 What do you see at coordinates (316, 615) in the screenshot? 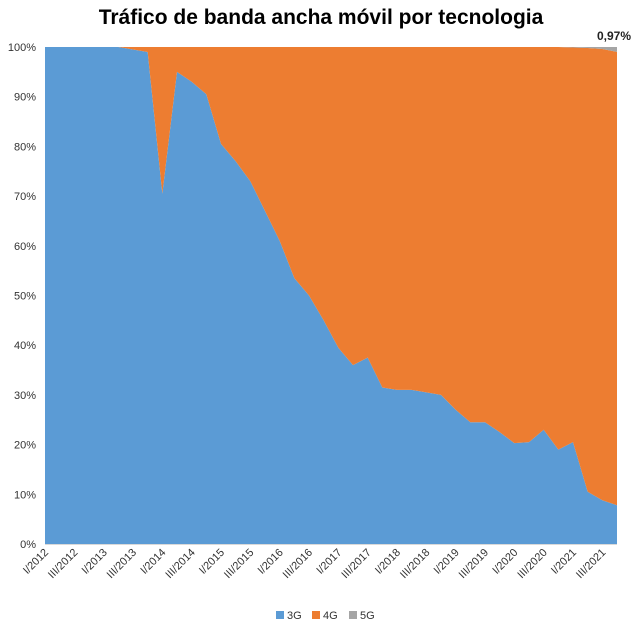
I see `legend-swatch-4g` at bounding box center [316, 615].